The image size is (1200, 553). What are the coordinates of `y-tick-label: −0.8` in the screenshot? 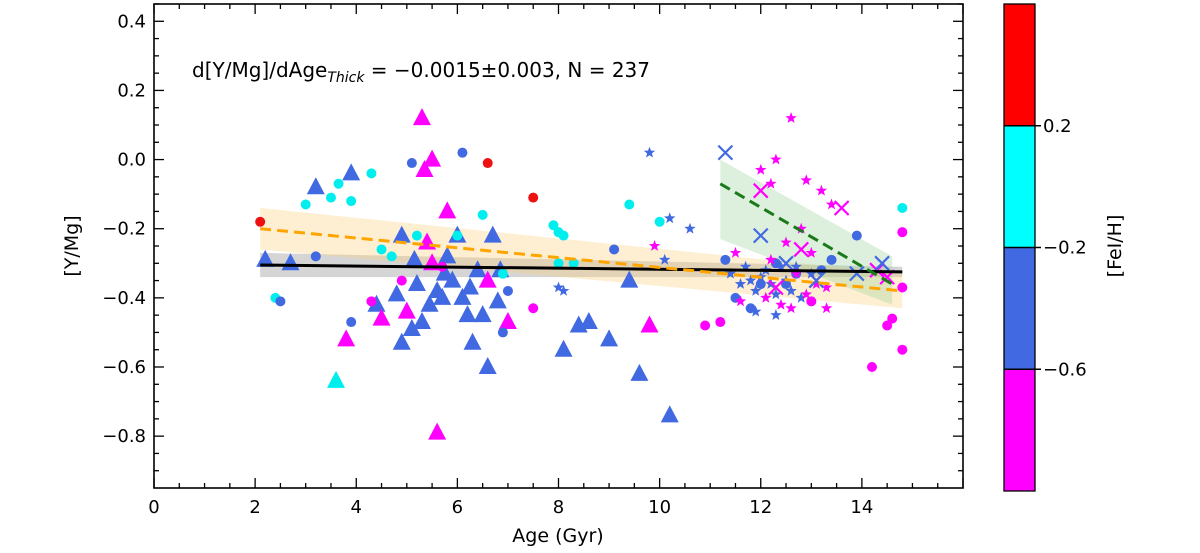 It's located at (124, 436).